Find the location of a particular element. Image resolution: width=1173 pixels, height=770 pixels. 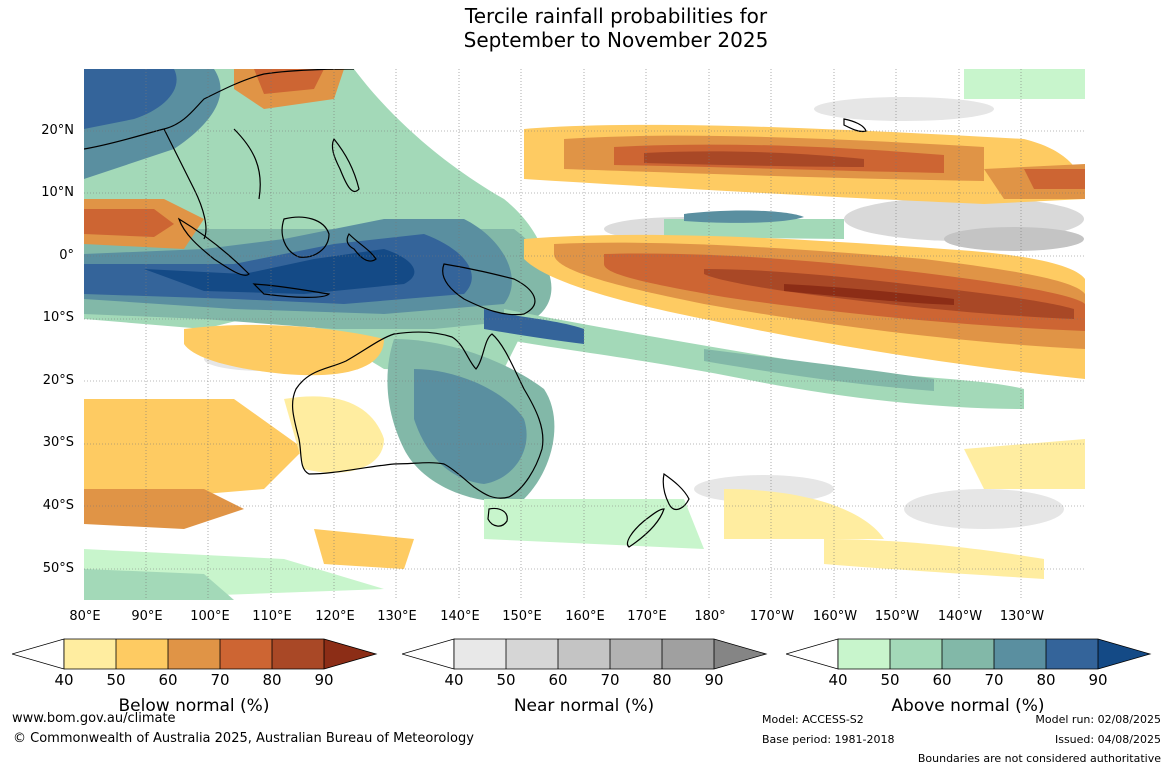

footer-issued: Issued: 04/08/2025 is located at coordinates (1107, 739).